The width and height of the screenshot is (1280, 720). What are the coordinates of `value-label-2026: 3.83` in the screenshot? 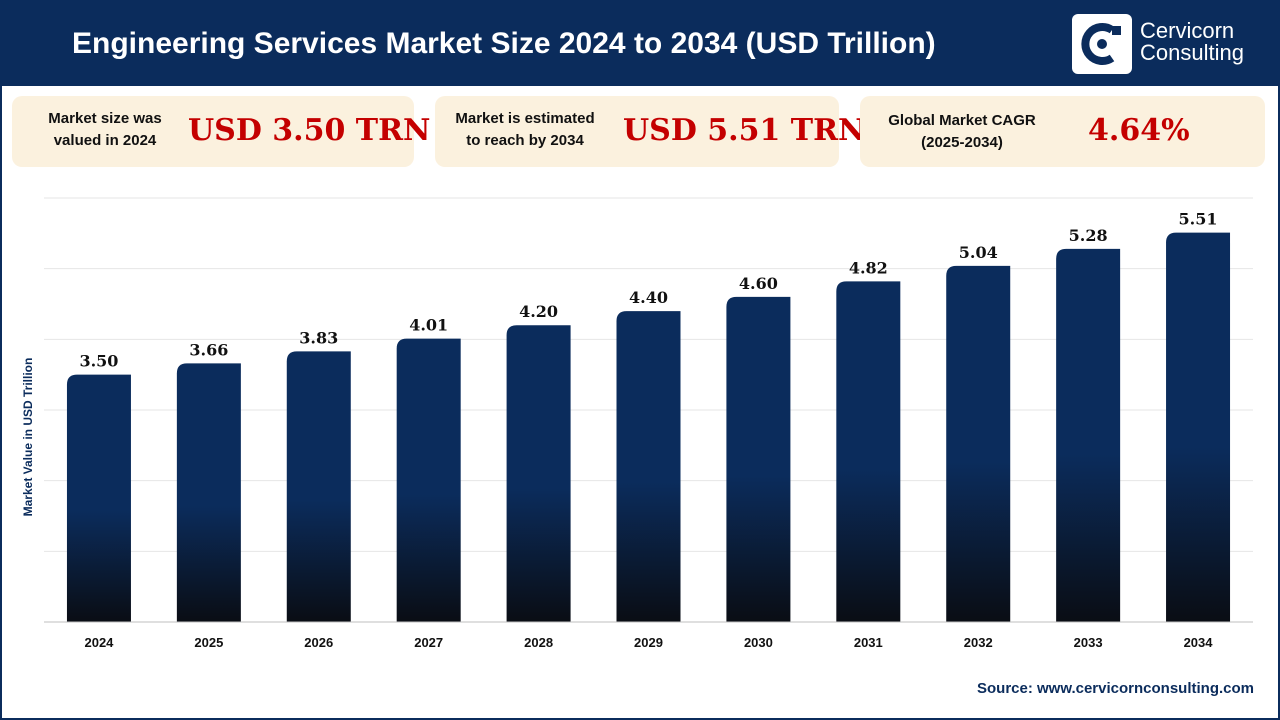 It's located at (318, 337).